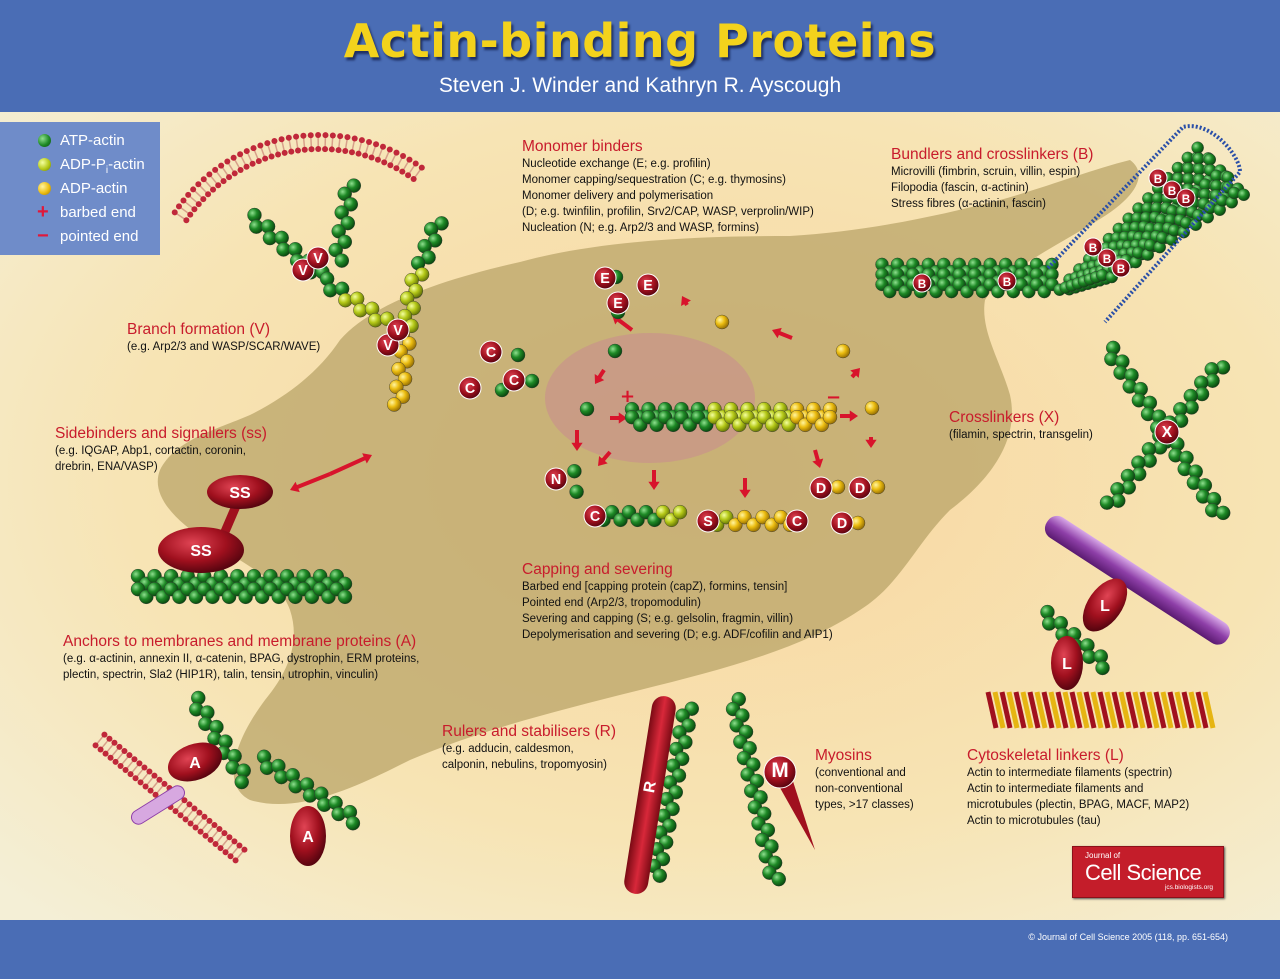 The height and width of the screenshot is (979, 1280). I want to click on protein-label: X, so click(1167, 432).